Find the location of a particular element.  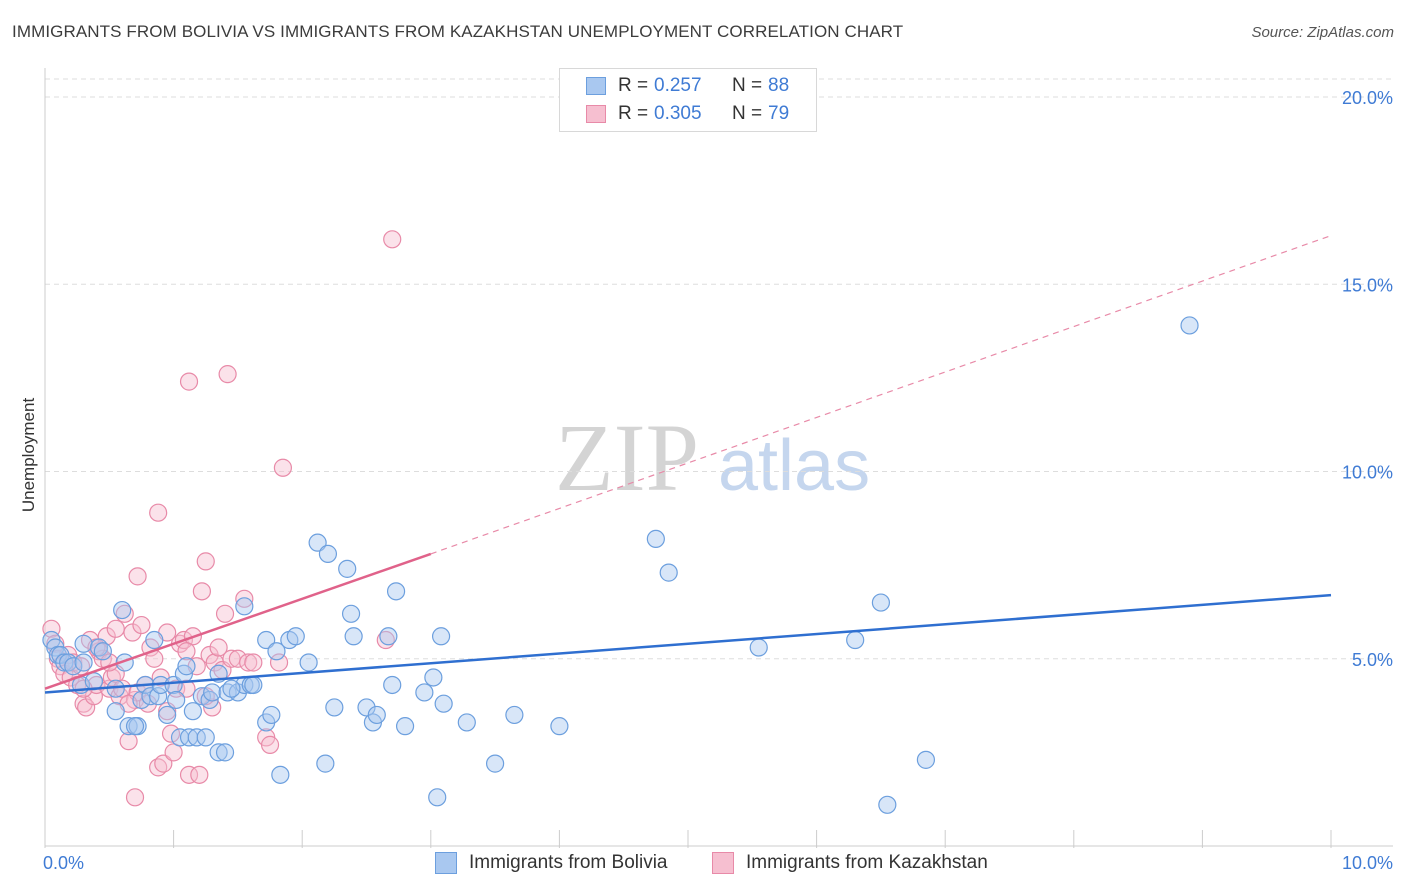

kazakhstan-trend-line is located at coordinates (238, 621).